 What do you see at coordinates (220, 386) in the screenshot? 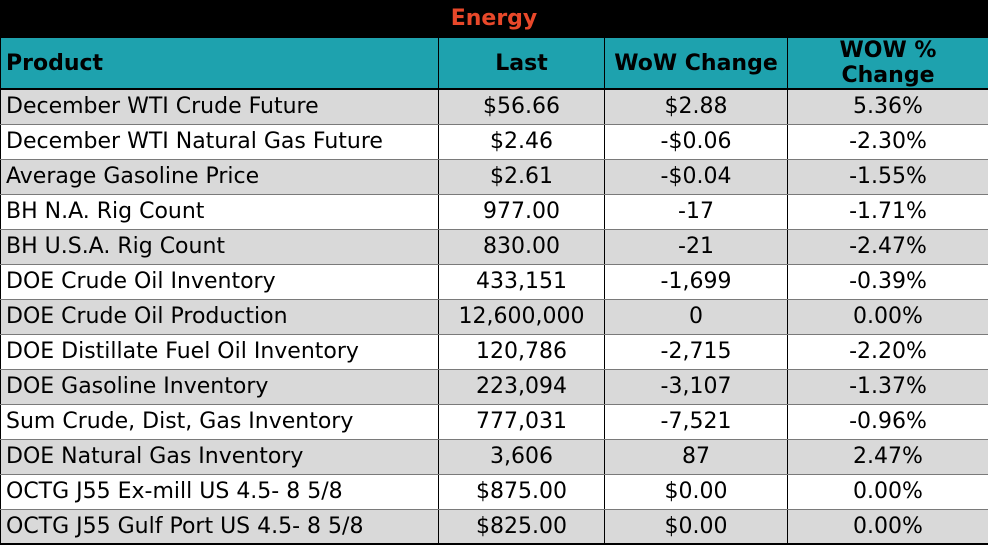
I see `cell-product: DOE Gasoline Inventory` at bounding box center [220, 386].